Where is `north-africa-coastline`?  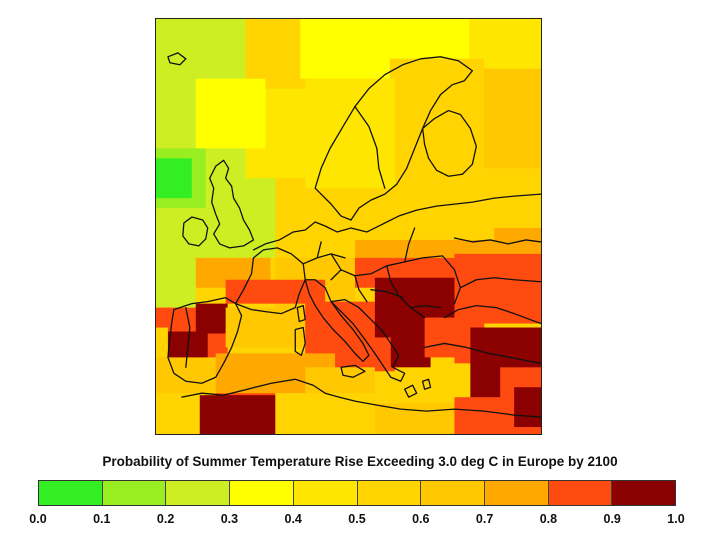 north-africa-coastline is located at coordinates (361, 398).